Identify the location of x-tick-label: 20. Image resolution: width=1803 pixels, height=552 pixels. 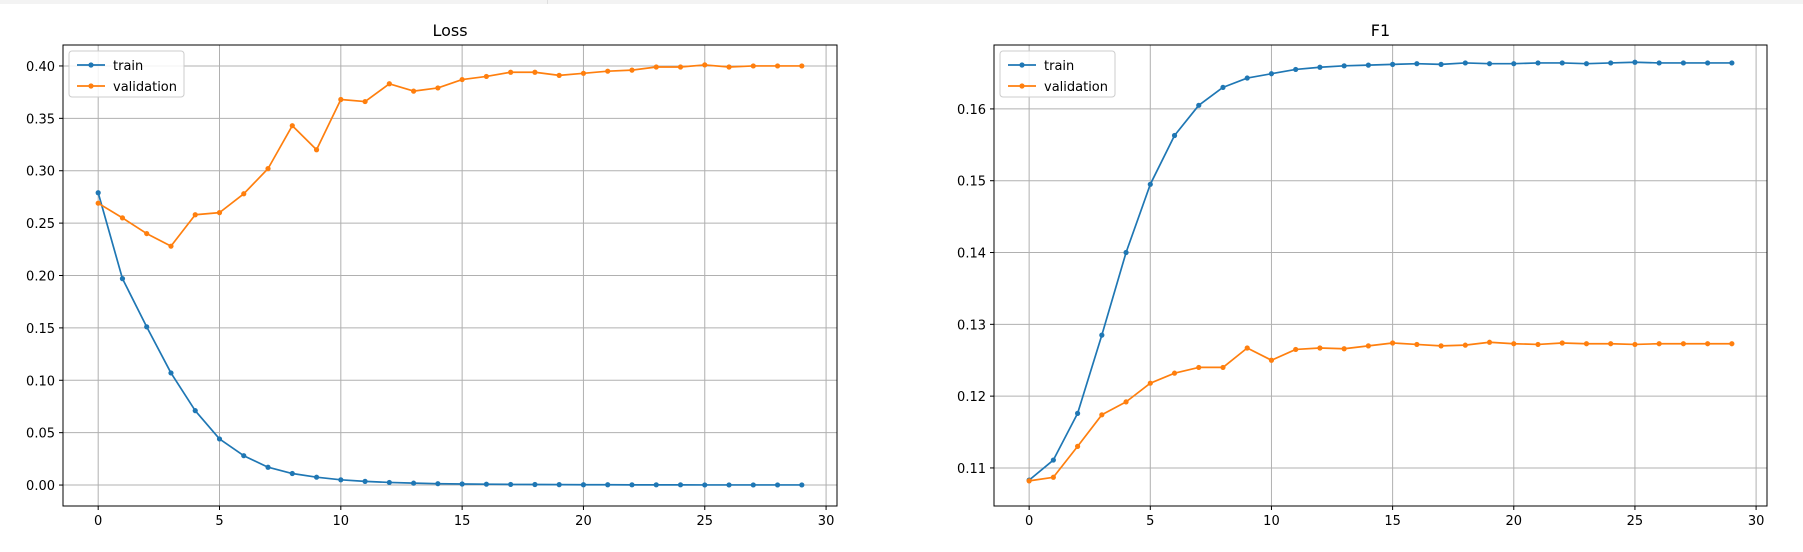
(1514, 521).